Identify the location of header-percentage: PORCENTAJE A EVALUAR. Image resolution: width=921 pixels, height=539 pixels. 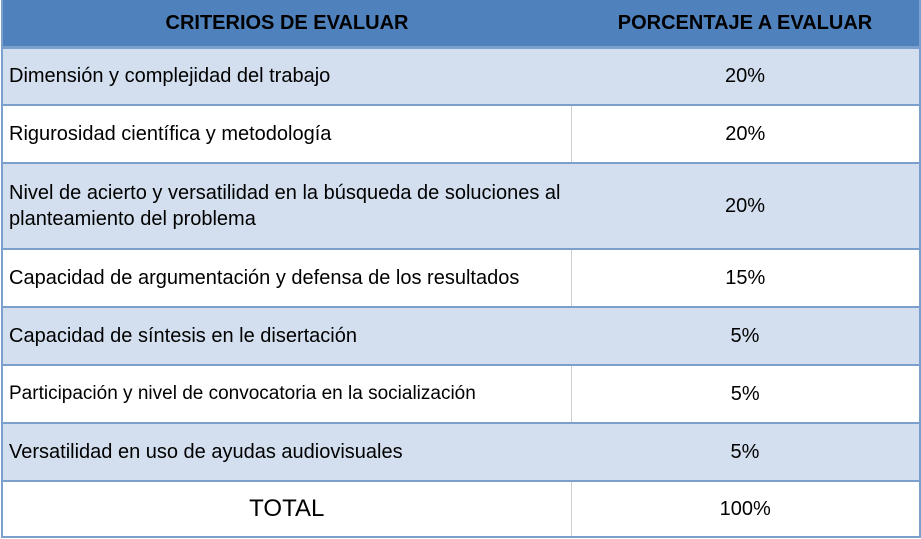
(745, 24).